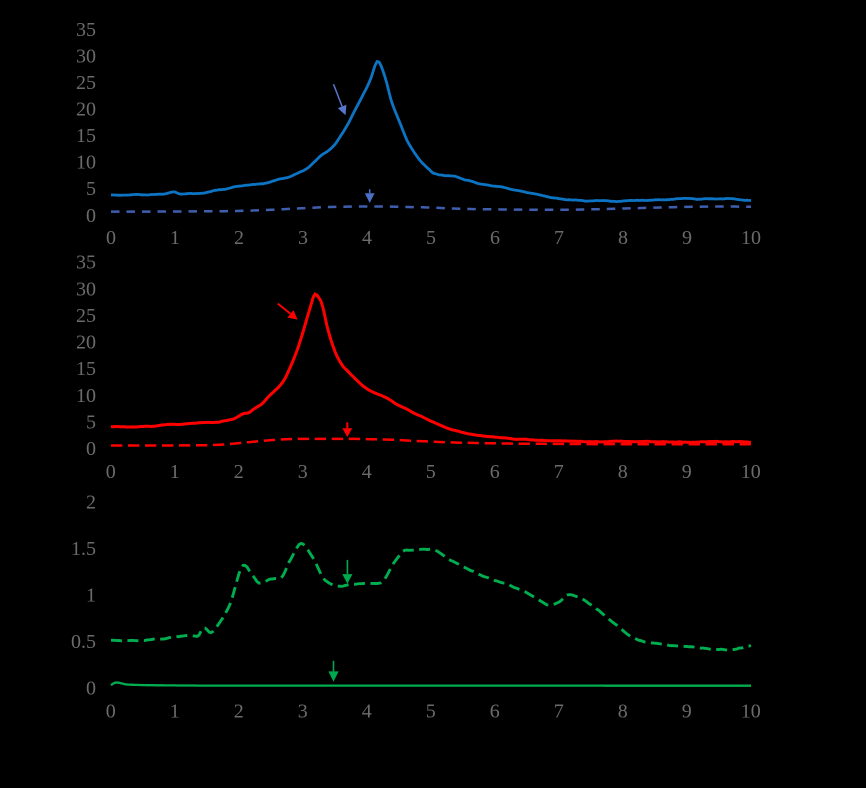 This screenshot has height=788, width=866. Describe the element at coordinates (83, 549) in the screenshot. I see `svg-text: 1.5` at that location.